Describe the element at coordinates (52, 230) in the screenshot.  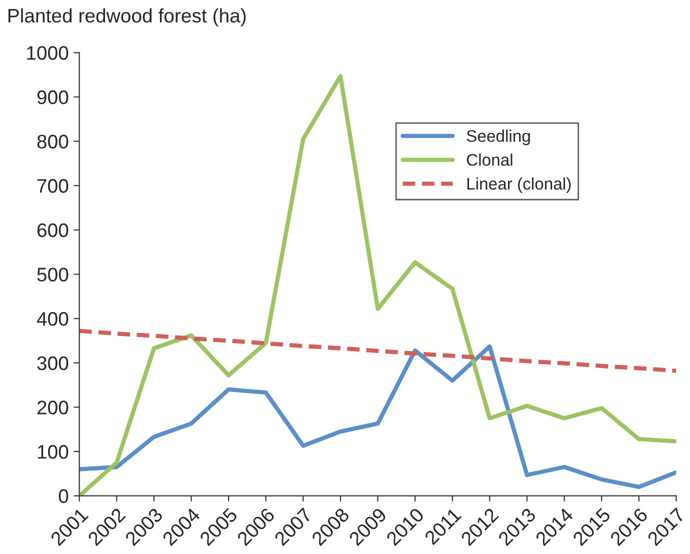
I see `y-tick-label: 600` at that location.